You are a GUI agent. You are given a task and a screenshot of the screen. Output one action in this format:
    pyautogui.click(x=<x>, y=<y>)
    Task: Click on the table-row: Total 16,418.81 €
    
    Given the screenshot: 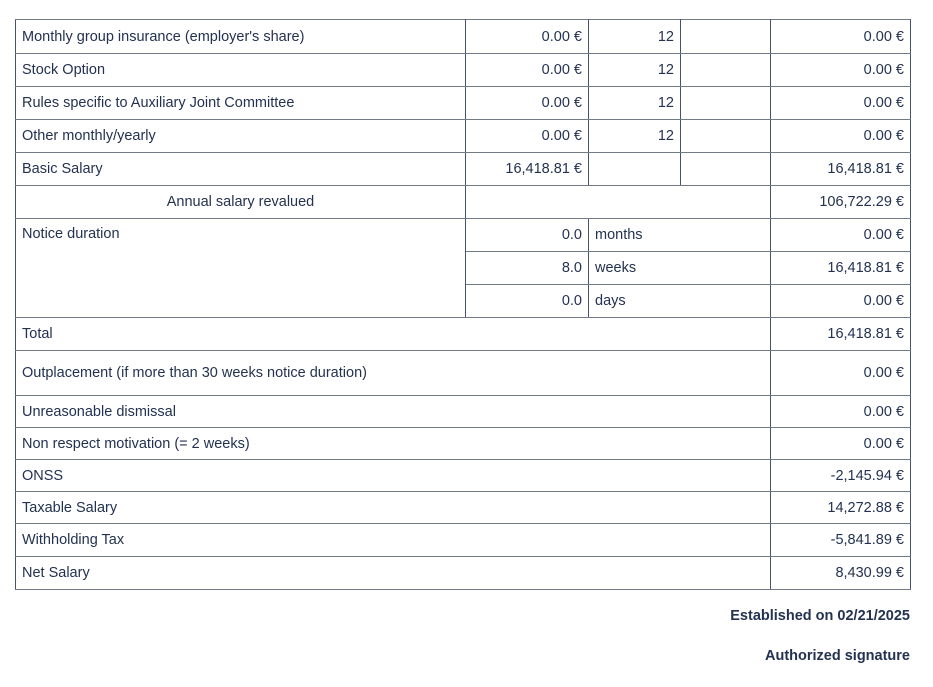 What is the action you would take?
    pyautogui.click(x=463, y=334)
    